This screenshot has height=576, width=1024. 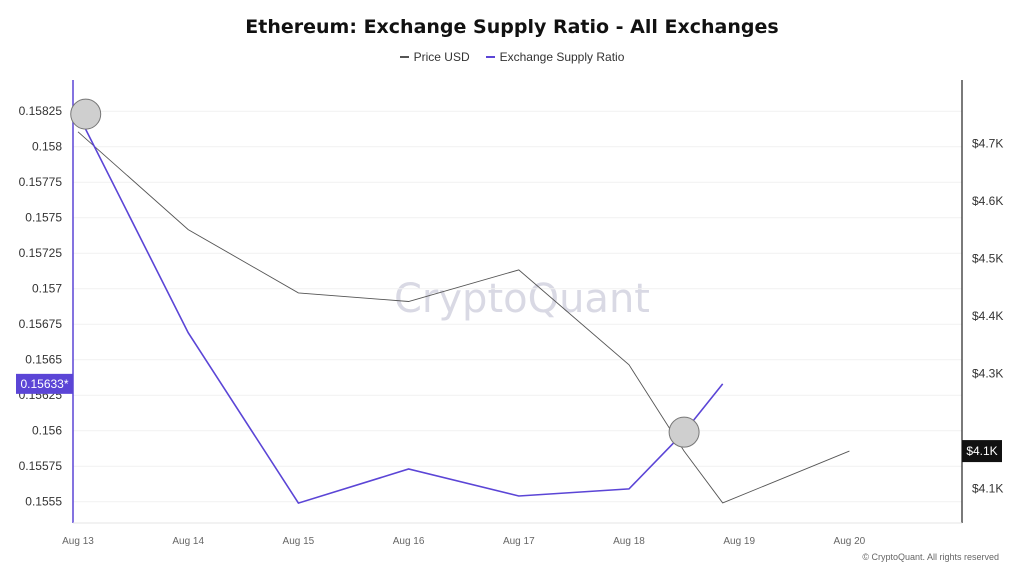 I want to click on right-current-badge, so click(x=982, y=451).